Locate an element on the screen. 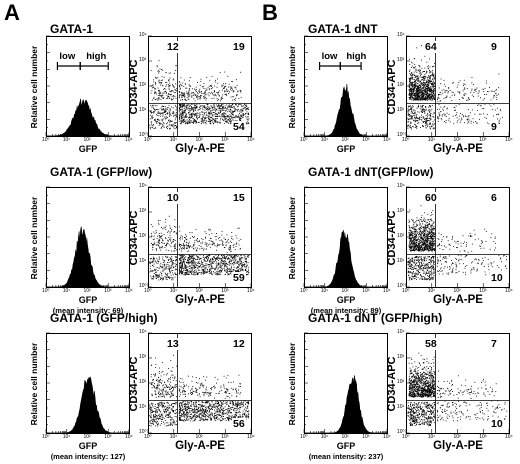 The height and width of the screenshot is (464, 520). panel-title: GATA-1 dNT(GFP/low) is located at coordinates (371, 172).